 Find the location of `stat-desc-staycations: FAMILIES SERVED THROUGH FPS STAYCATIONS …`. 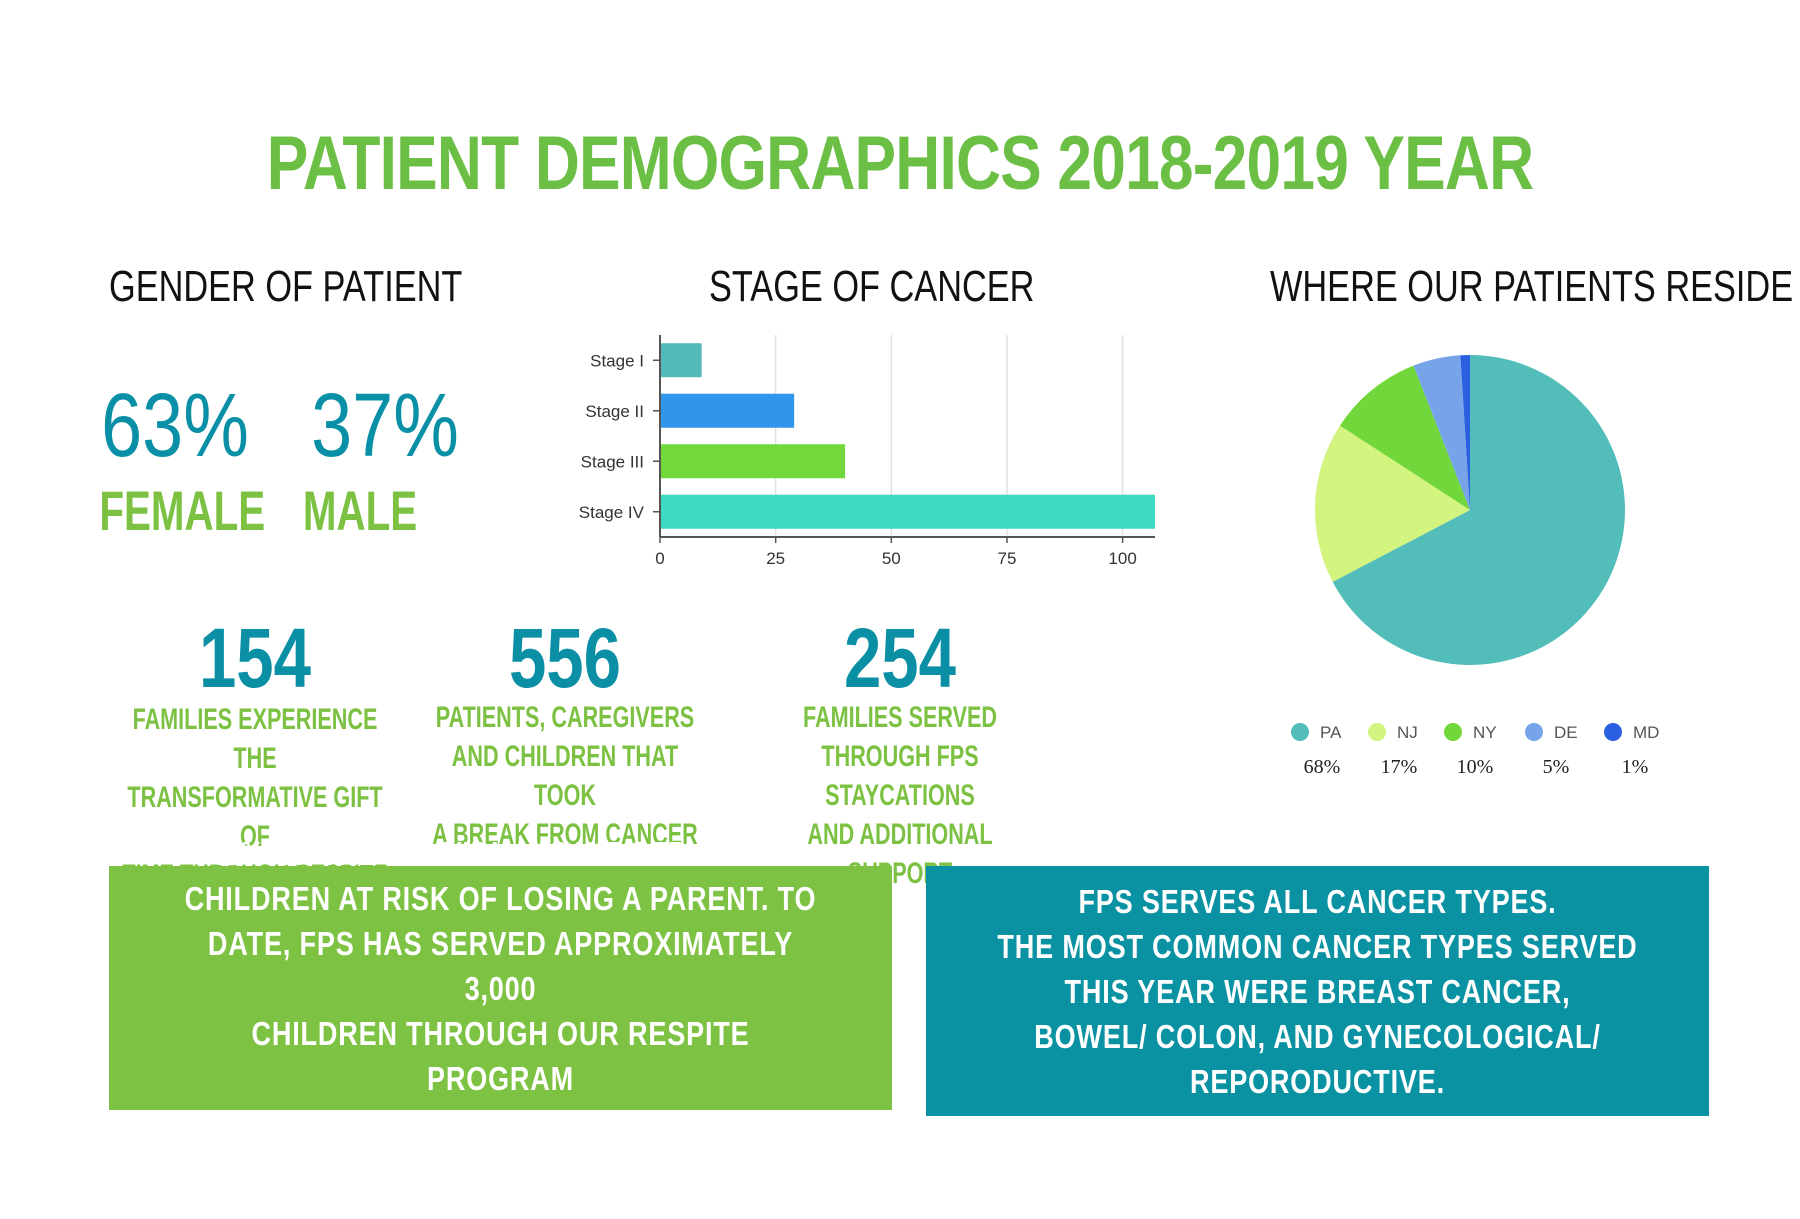

stat-desc-staycations: FAMILIES SERVED THROUGH FPS STAYCATIONS … is located at coordinates (900, 795).